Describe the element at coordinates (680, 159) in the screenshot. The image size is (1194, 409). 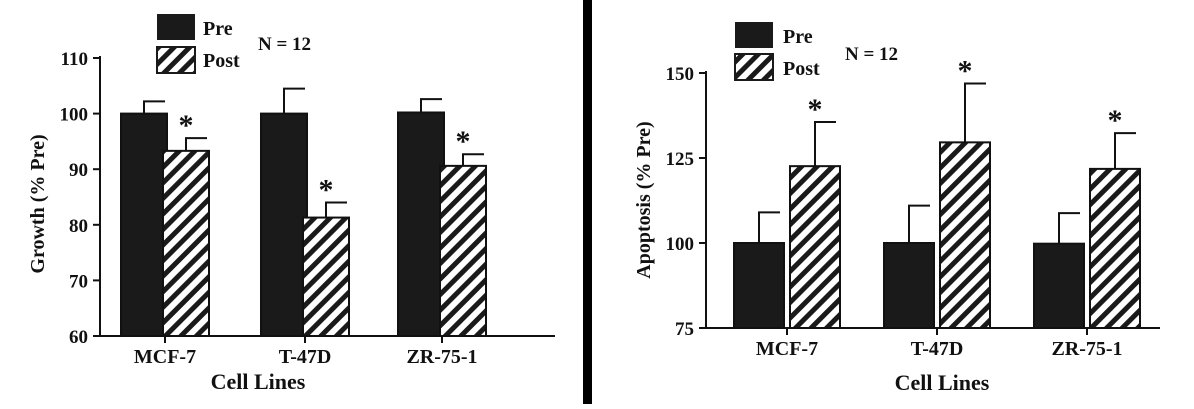
I see `y-tick-label: 125` at that location.